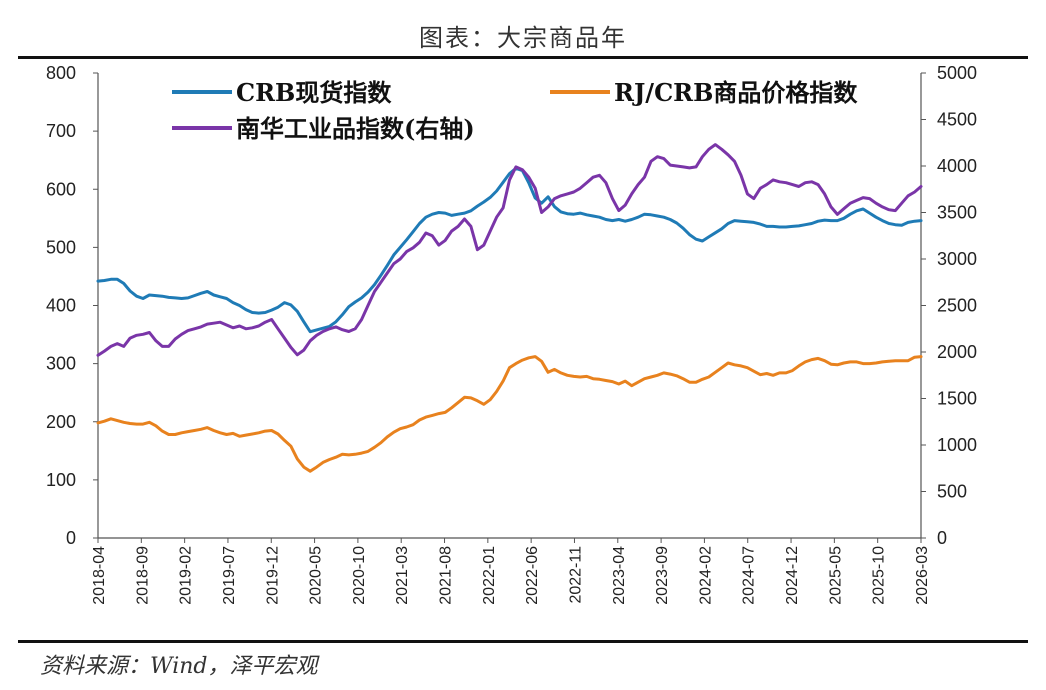 Image resolution: width=1046 pixels, height=690 pixels. I want to click on x-tick-label: 2020-05, so click(316, 575).